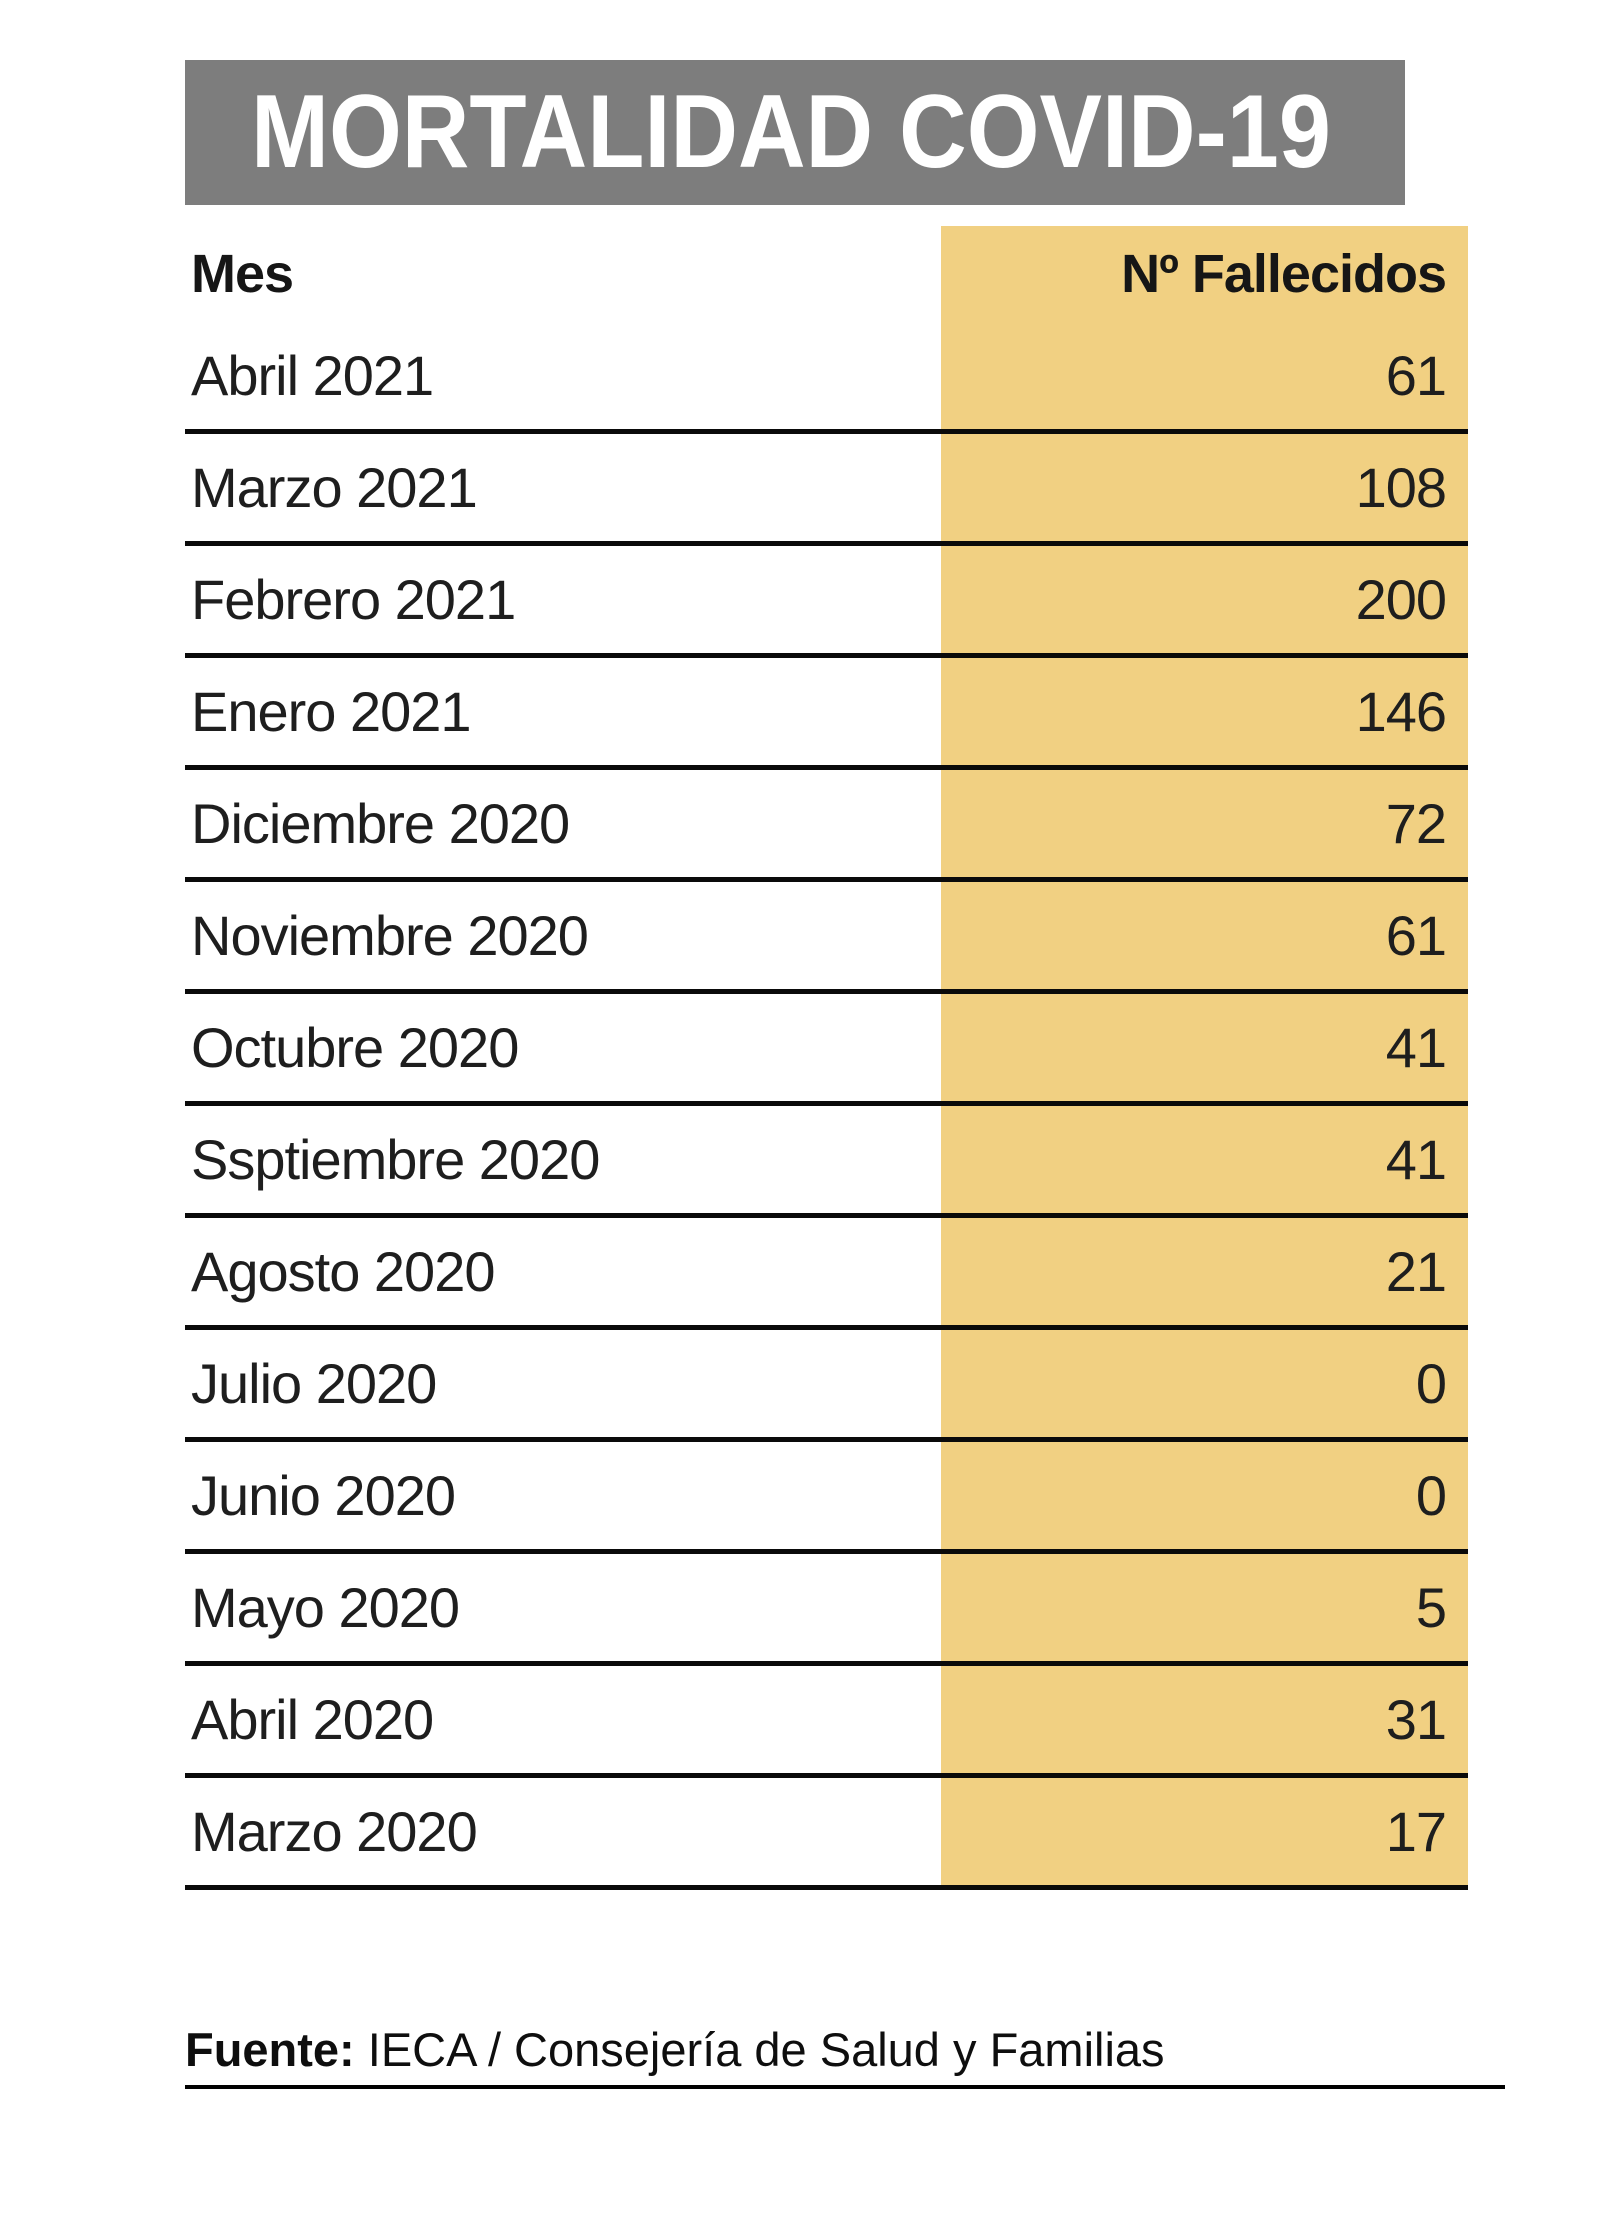  What do you see at coordinates (334, 1831) in the screenshot?
I see `month-label: Marzo 2020` at bounding box center [334, 1831].